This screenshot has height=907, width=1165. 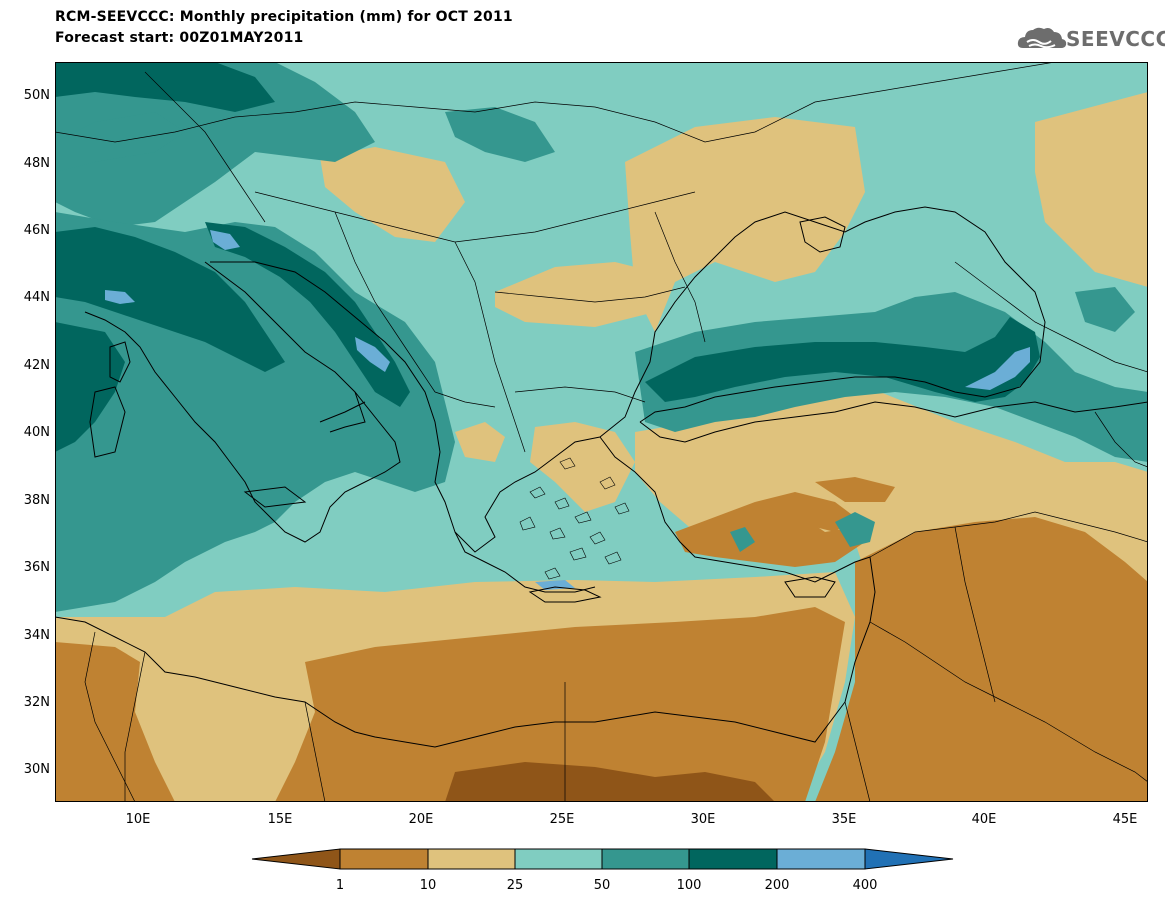 What do you see at coordinates (1125, 819) in the screenshot?
I see `lon-label: 45E` at bounding box center [1125, 819].